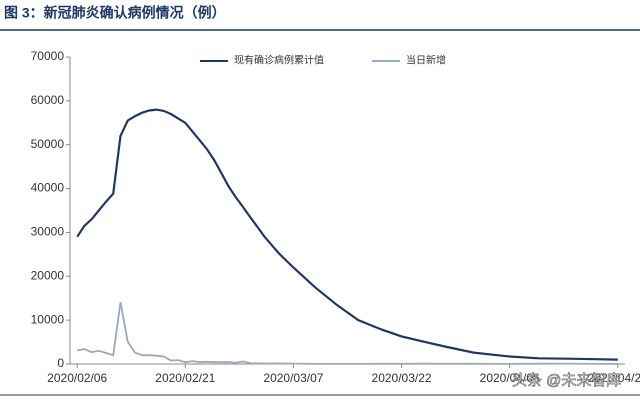 This screenshot has width=640, height=403. I want to click on y-tick-label: 30000, so click(48, 232).